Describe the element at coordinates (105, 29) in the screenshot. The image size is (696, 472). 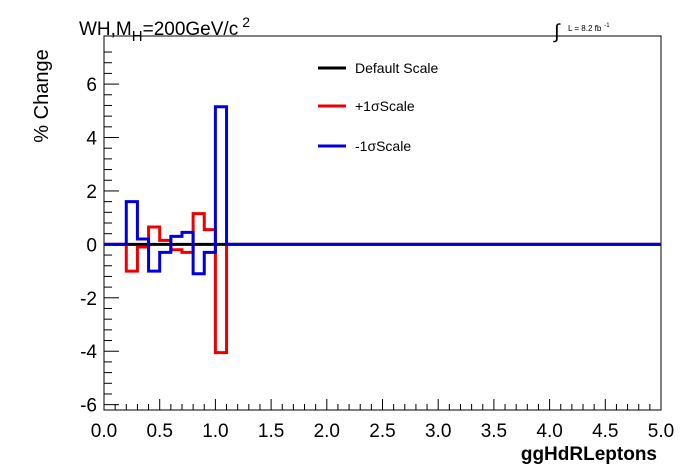
I see `title-main: WH,M` at that location.